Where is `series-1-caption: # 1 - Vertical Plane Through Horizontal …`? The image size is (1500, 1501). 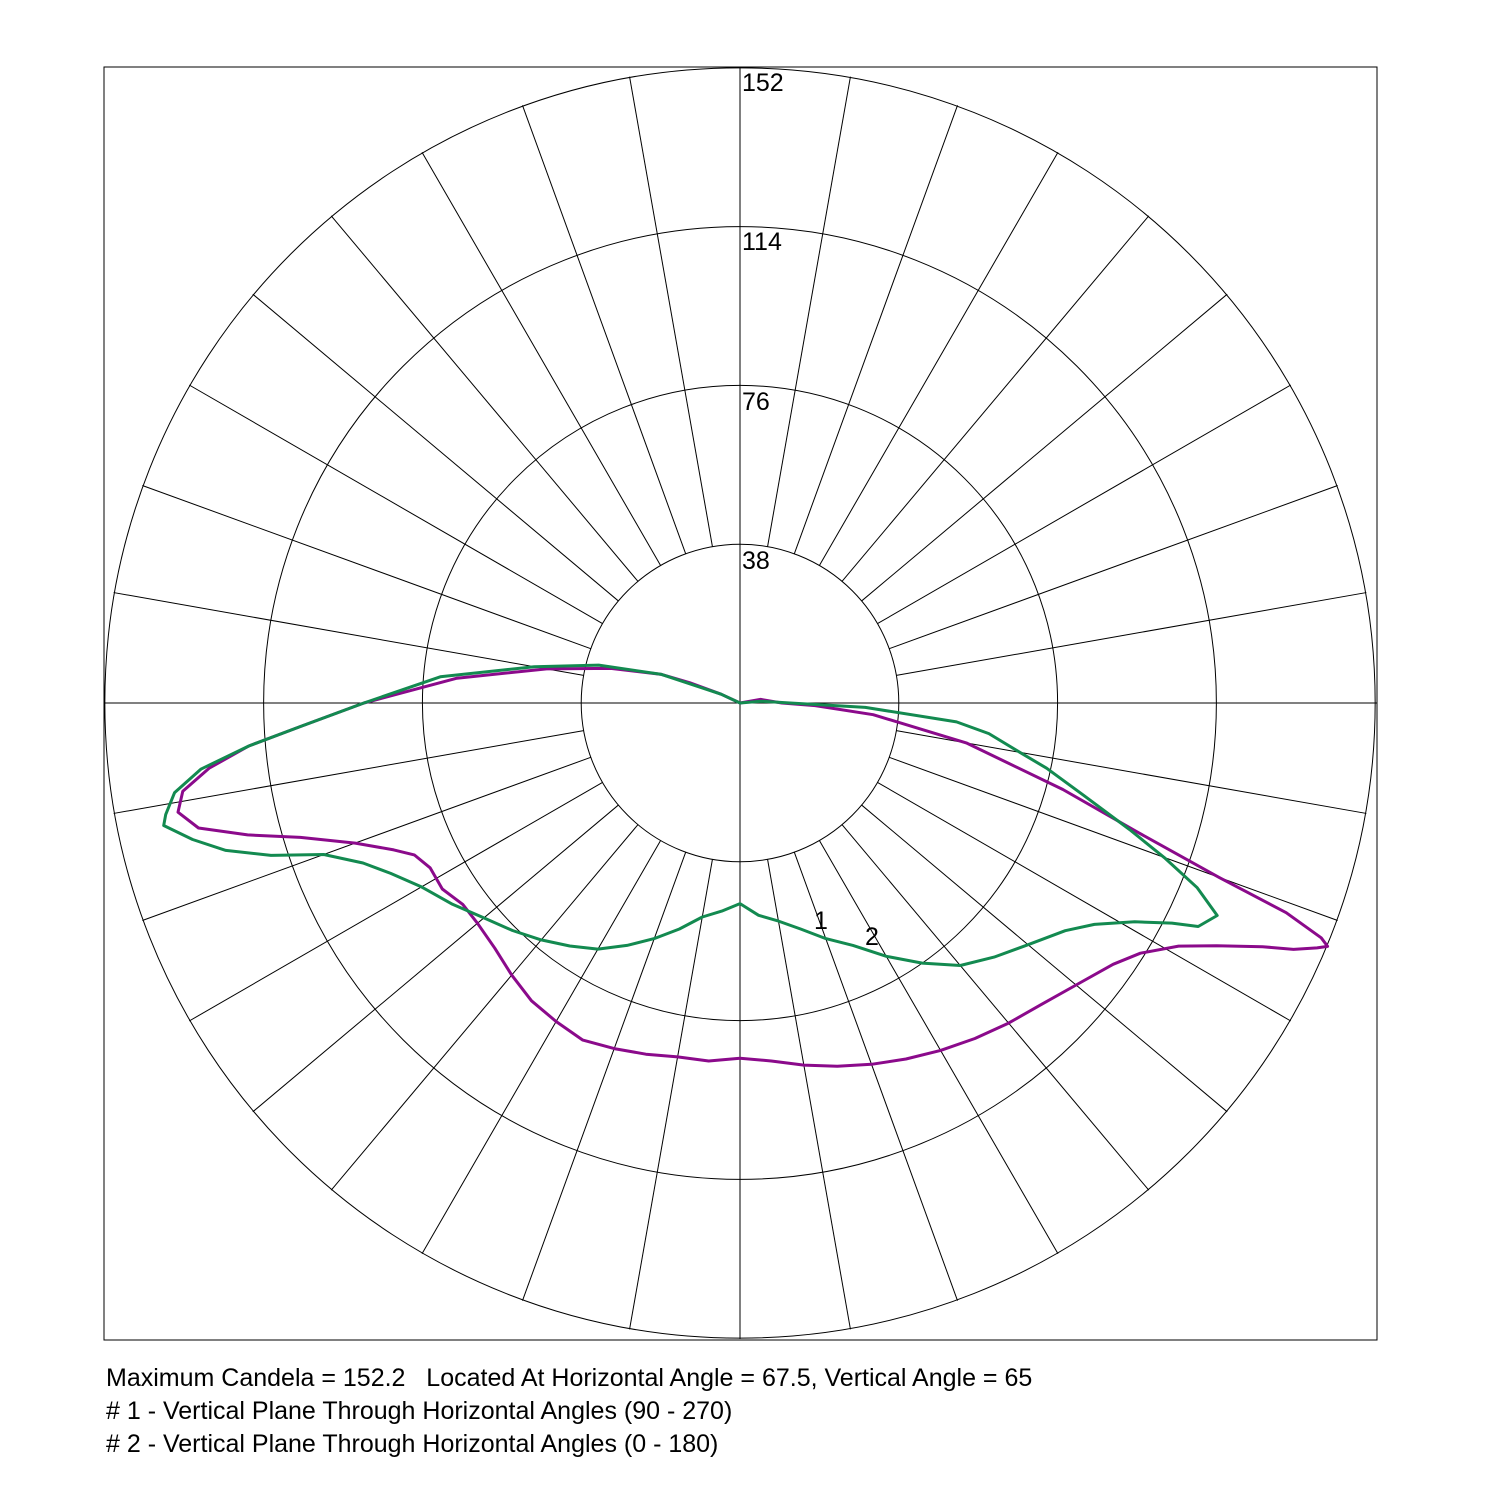 series-1-caption: # 1 - Vertical Plane Through Horizontal … is located at coordinates (419, 1411).